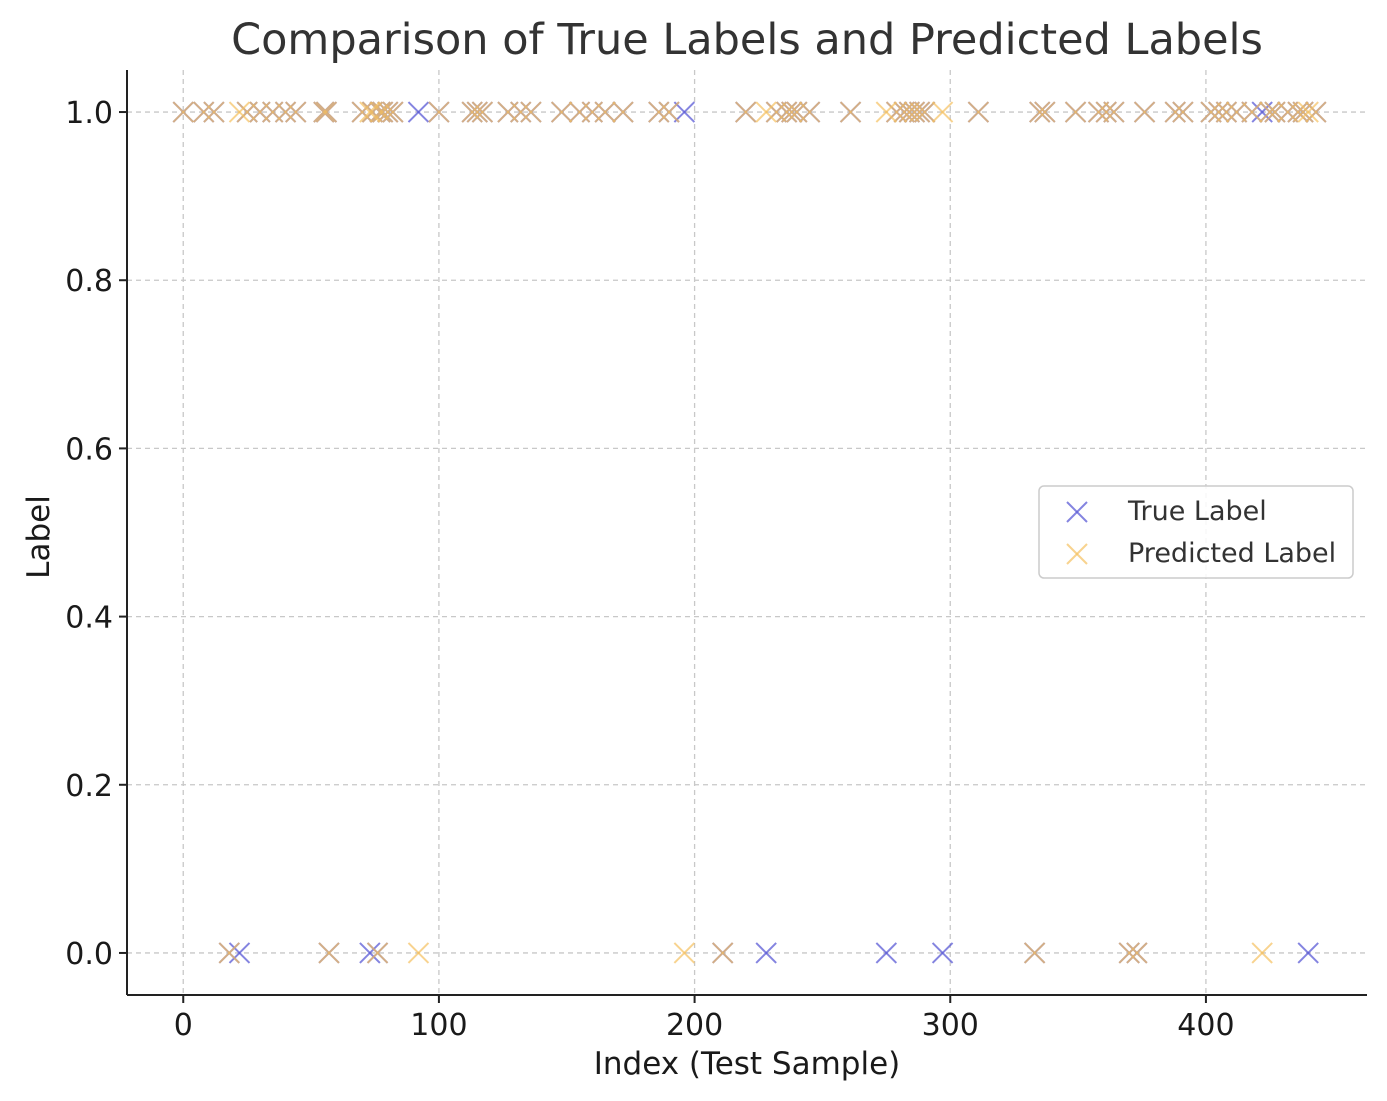 This screenshot has height=1101, width=1387. What do you see at coordinates (89, 786) in the screenshot?
I see `y-tick-label: 0.2` at bounding box center [89, 786].